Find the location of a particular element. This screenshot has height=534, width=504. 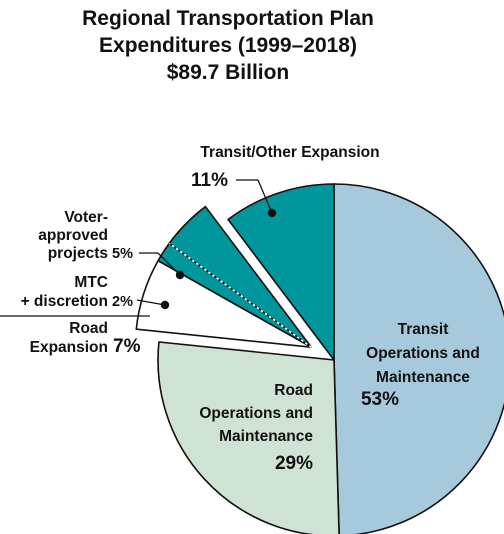

chart-title-line-2: Expenditures (1999–2018) is located at coordinates (228, 45).